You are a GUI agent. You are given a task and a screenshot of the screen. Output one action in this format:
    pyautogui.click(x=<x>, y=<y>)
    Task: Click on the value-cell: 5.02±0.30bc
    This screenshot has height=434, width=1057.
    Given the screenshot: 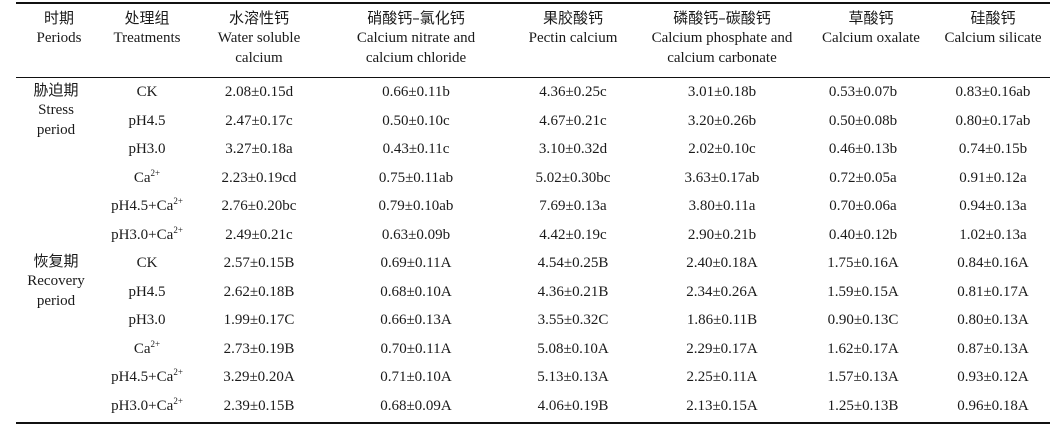 What is the action you would take?
    pyautogui.click(x=573, y=177)
    